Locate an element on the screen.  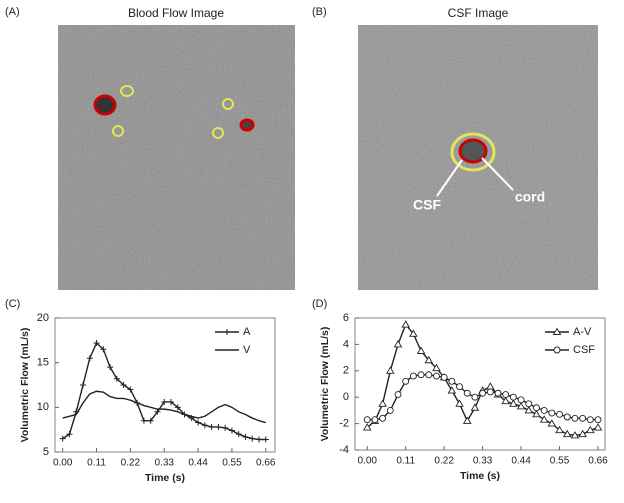
panel-label: (D) is located at coordinates (319, 304).